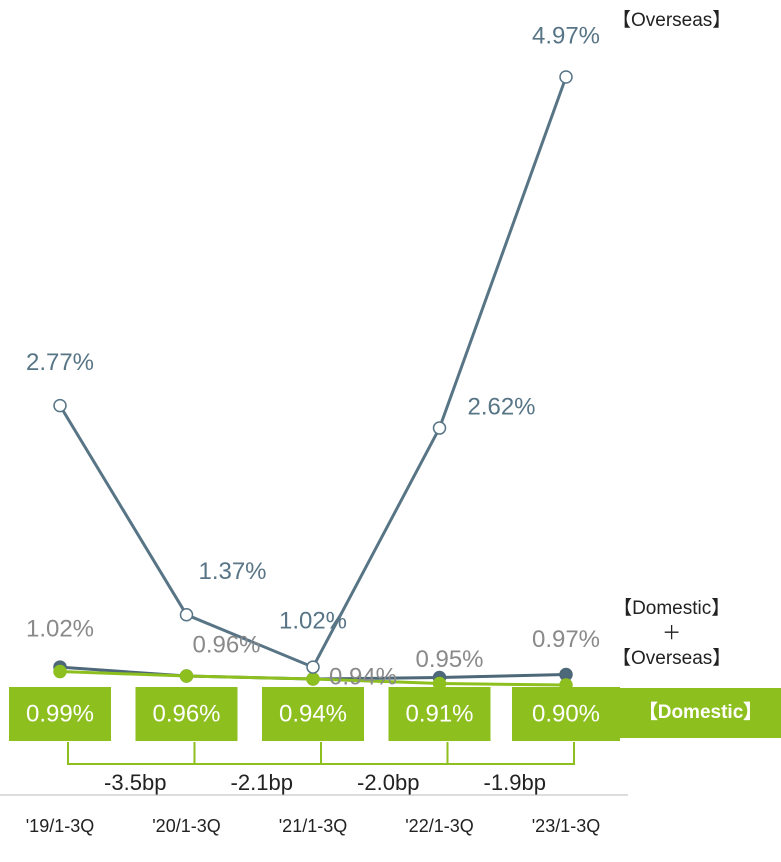  Describe the element at coordinates (566, 35) in the screenshot. I see `data-label: 4.97%` at that location.